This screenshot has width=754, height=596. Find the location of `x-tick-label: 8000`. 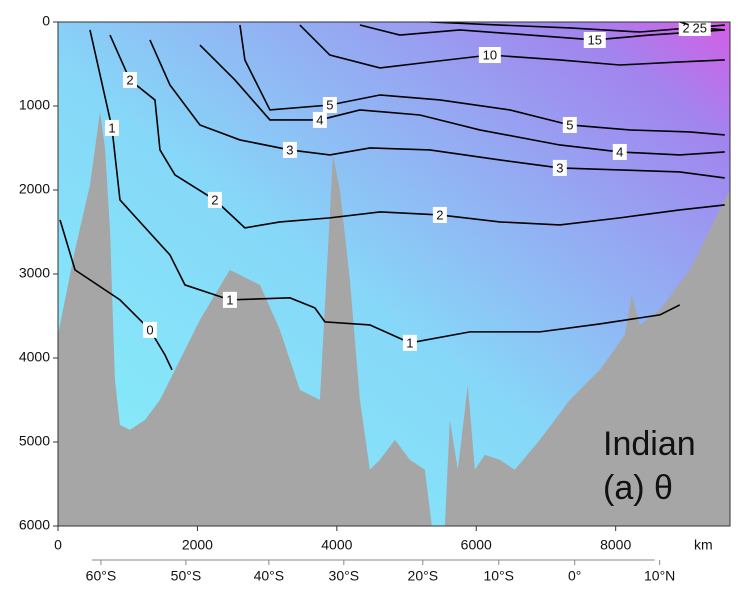

x-tick-label: 8000 is located at coordinates (615, 545).